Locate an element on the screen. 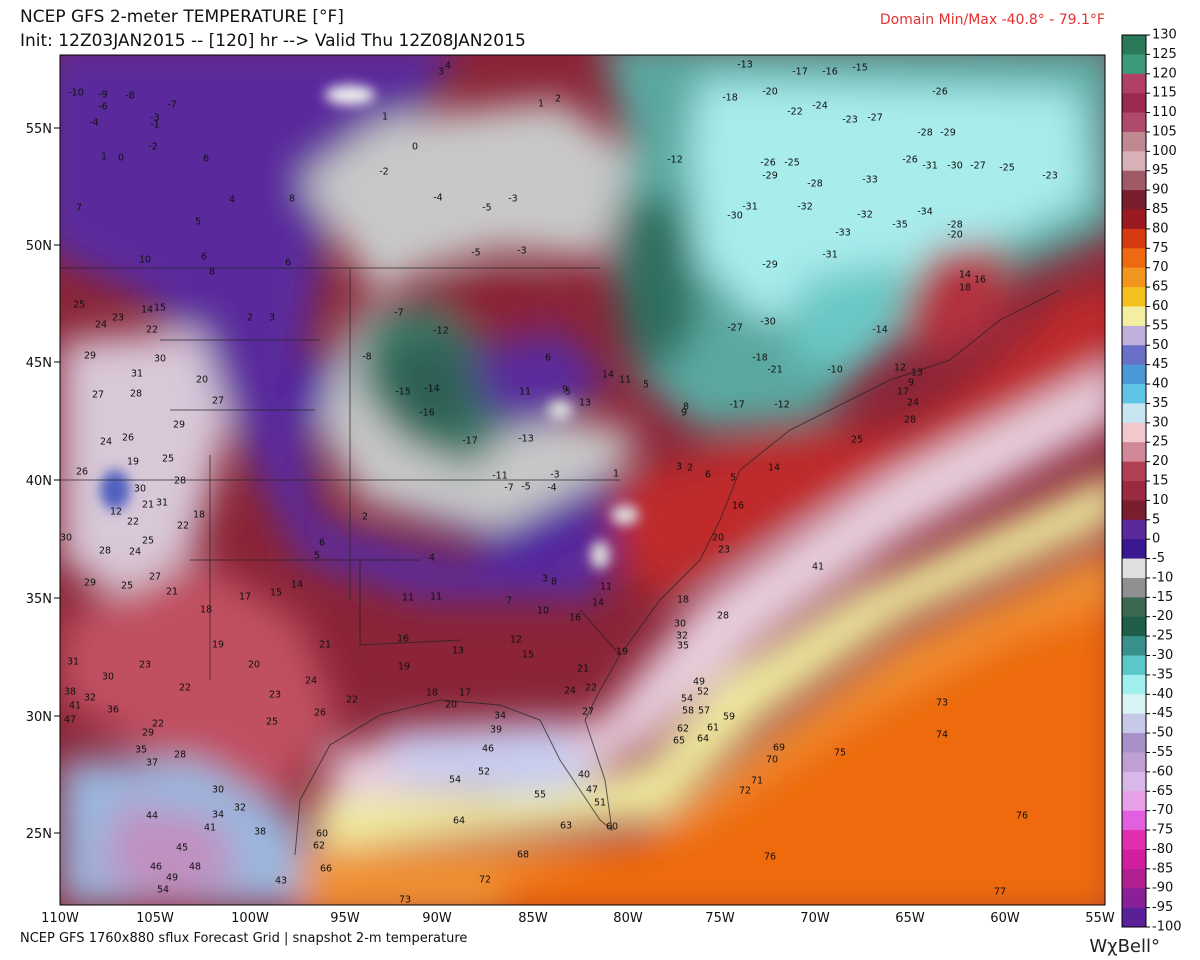 This screenshot has height=960, width=1200. temp-label: 2 is located at coordinates (365, 517).